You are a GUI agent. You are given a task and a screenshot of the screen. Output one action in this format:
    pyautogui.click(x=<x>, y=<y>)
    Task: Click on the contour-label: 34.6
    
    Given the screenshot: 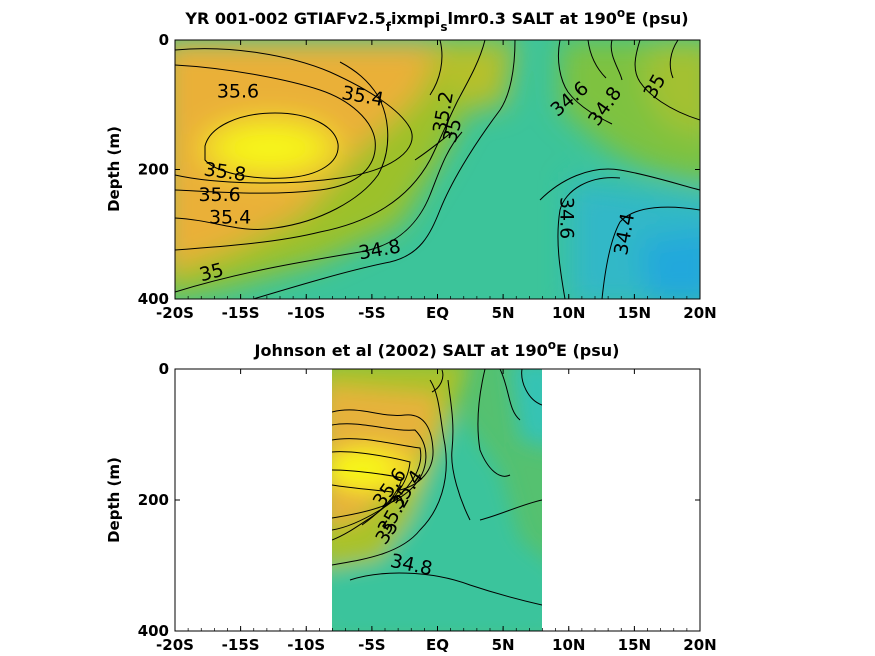 What is the action you would take?
    pyautogui.click(x=567, y=218)
    